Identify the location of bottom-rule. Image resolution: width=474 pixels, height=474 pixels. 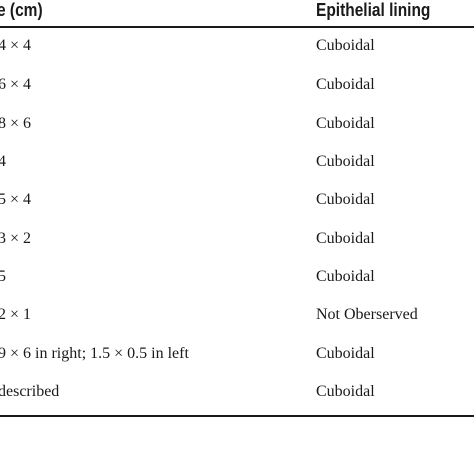
(237, 416).